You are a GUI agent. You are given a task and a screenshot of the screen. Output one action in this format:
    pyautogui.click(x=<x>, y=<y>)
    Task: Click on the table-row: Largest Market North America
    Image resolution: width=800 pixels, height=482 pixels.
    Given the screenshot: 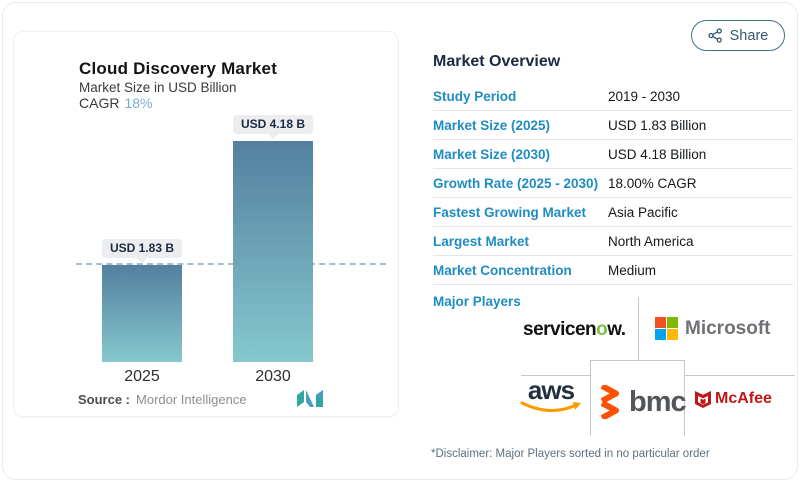 What is the action you would take?
    pyautogui.click(x=613, y=241)
    